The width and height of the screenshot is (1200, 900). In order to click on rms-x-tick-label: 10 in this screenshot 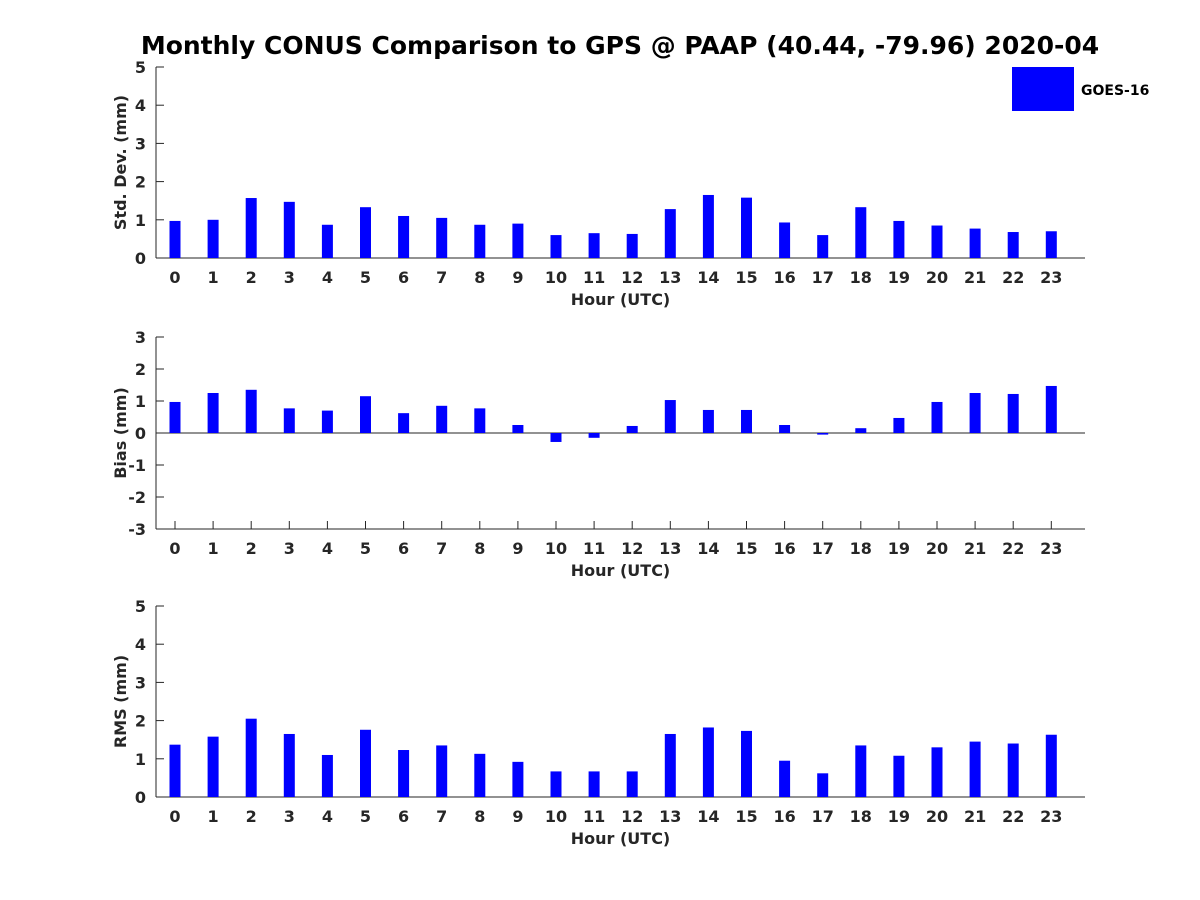, I will do `click(556, 816)`.